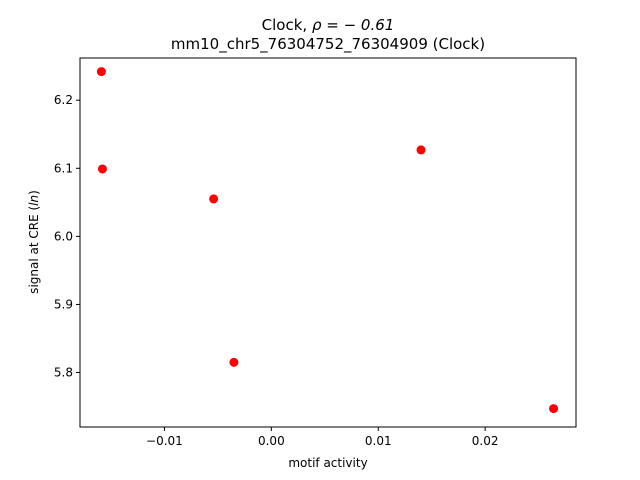  What do you see at coordinates (271, 441) in the screenshot?
I see `x-tick-label: 0.00` at bounding box center [271, 441].